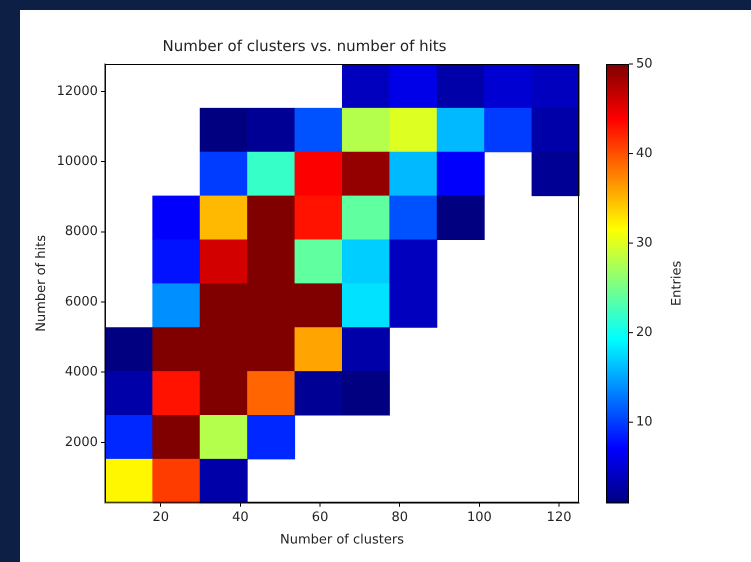 Image resolution: width=751 pixels, height=562 pixels. Describe the element at coordinates (644, 153) in the screenshot. I see `color-bar-label: 40` at that location.